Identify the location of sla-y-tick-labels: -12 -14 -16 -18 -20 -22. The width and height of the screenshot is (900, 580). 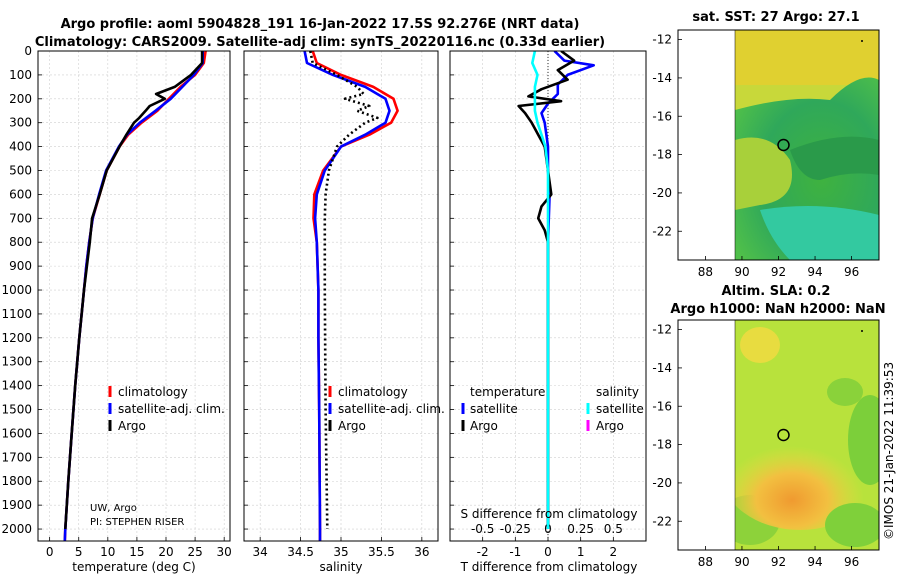
(667, 425).